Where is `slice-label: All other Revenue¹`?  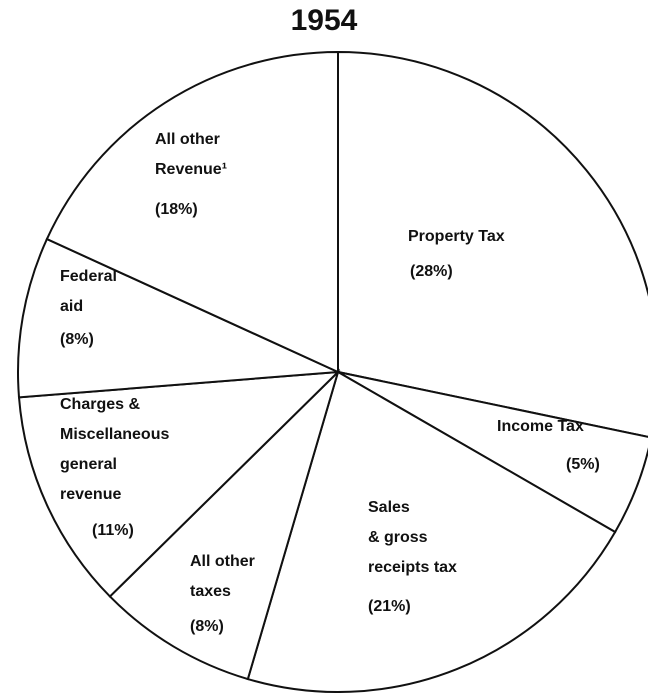
slice-label: All other Revenue¹ is located at coordinates (191, 154).